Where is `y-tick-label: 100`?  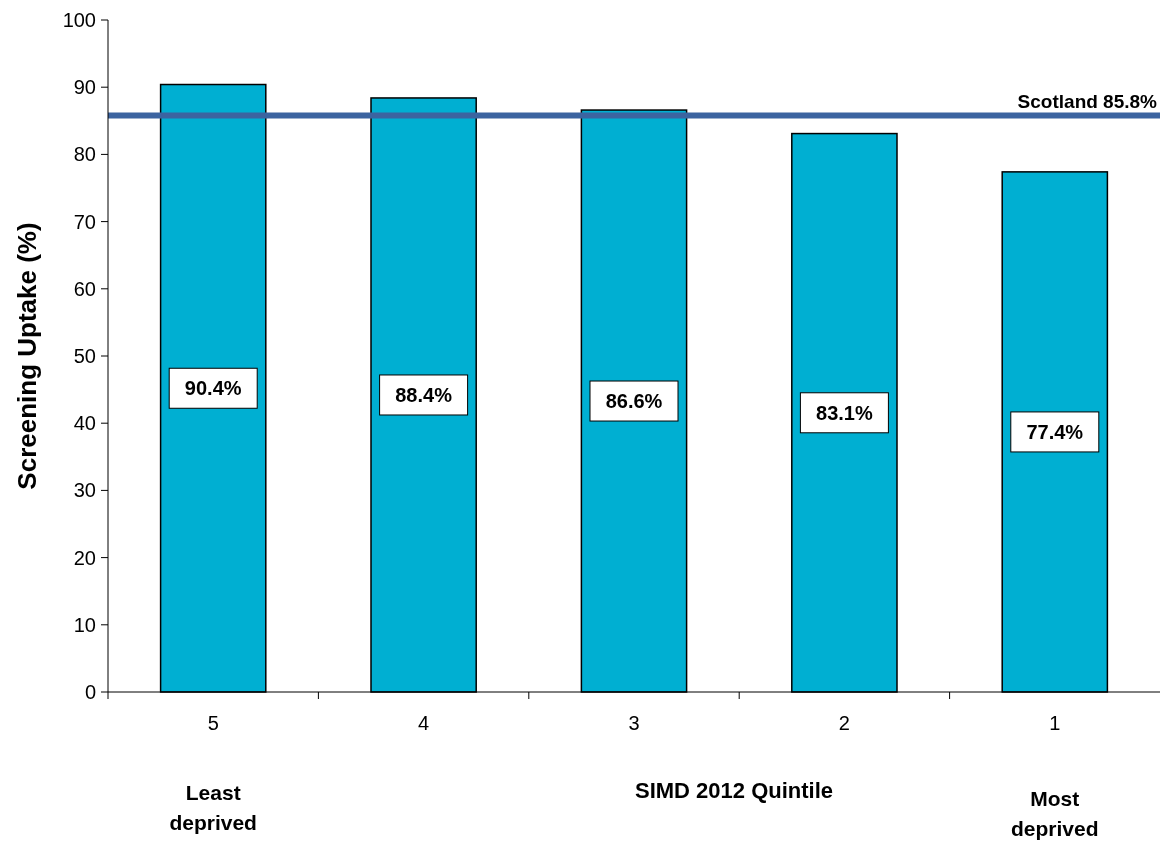 y-tick-label: 100 is located at coordinates (79, 20).